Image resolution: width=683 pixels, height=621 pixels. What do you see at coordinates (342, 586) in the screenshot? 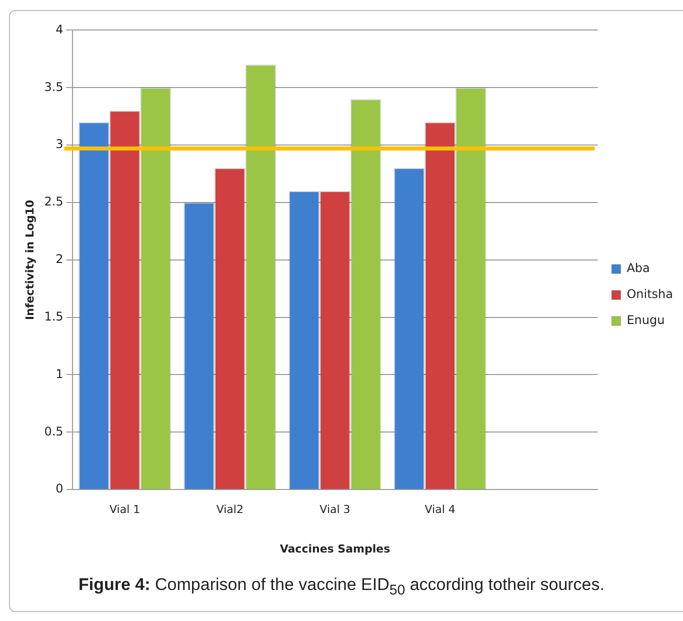
I see `caption: Figure 4: Comparison of the vaccine EID$_{50}$ according totheir sources.` at bounding box center [342, 586].